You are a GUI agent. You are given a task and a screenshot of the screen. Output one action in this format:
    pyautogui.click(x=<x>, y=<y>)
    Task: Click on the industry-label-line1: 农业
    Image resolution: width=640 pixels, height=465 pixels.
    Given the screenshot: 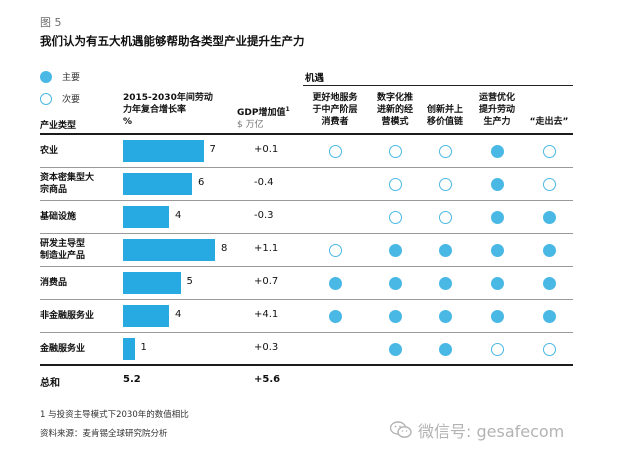 What is the action you would take?
    pyautogui.click(x=49, y=151)
    